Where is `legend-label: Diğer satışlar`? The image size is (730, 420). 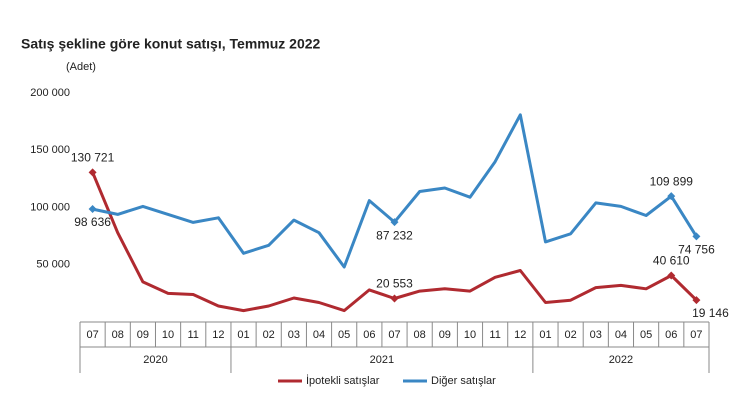
legend-label: Diğer satışlar is located at coordinates (463, 381).